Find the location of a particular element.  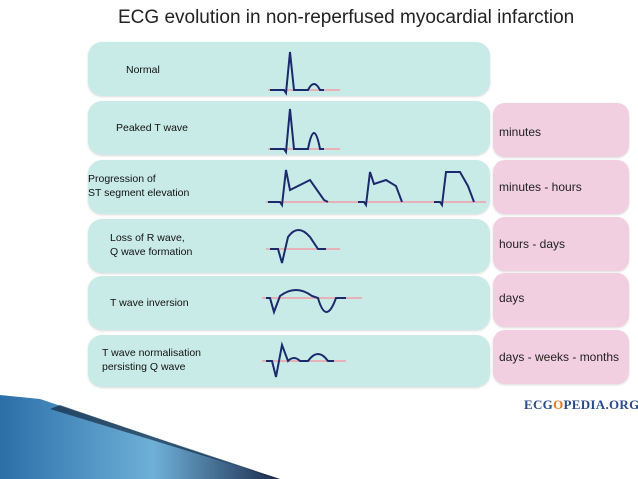

timing-label: minutes is located at coordinates (520, 132).